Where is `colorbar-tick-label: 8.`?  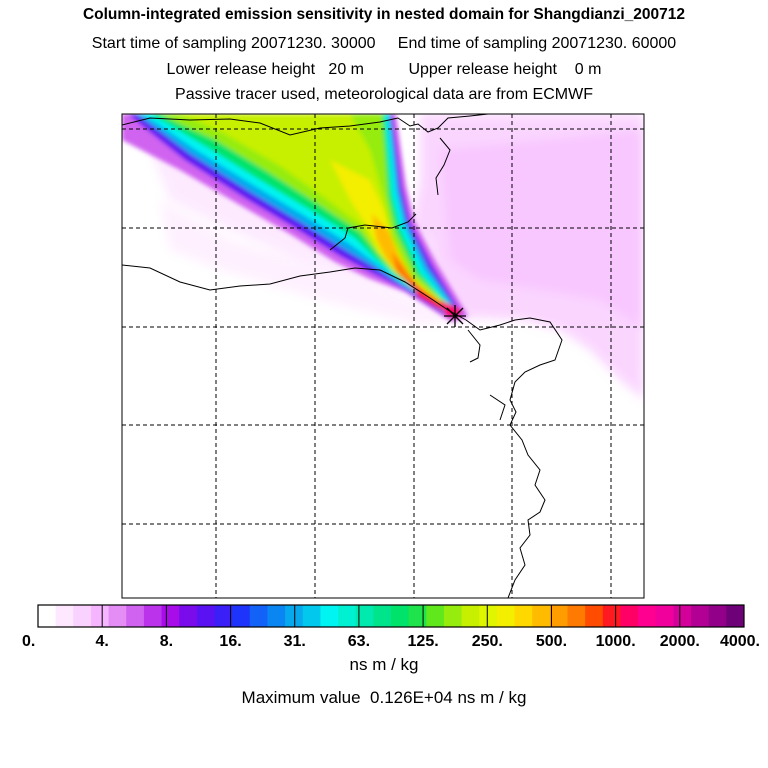
colorbar-tick-label: 8. is located at coordinates (166, 641).